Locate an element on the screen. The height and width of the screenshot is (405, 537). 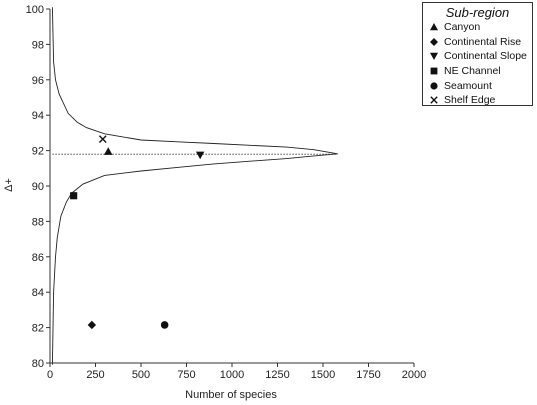
legend-marker-canyon is located at coordinates (434, 27).